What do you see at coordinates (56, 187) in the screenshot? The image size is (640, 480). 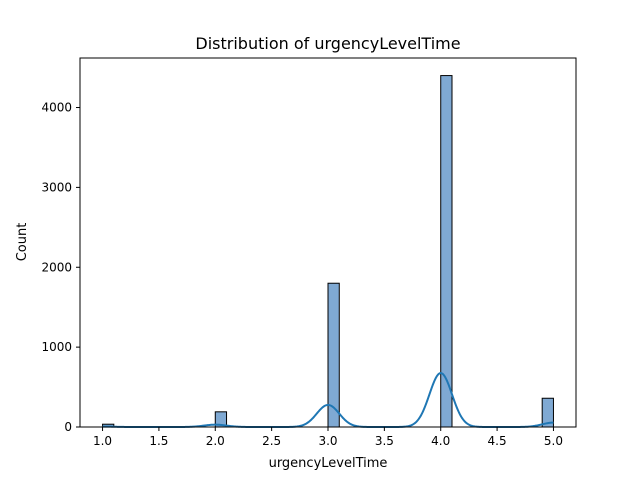 I see `y-tick-label-3: 3000` at bounding box center [56, 187].